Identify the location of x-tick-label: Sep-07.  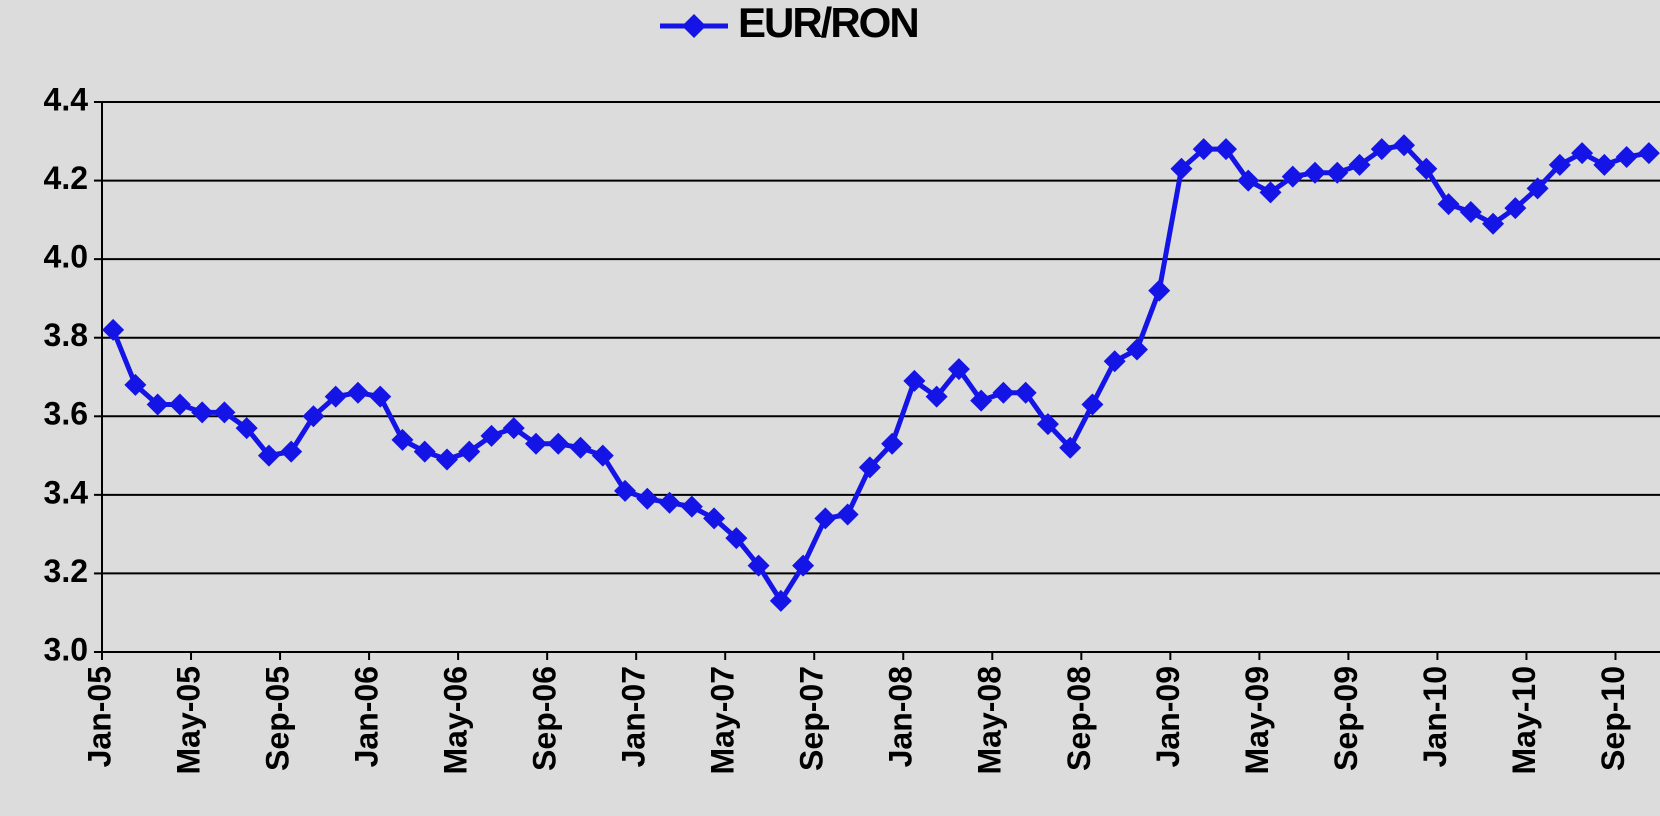
(812, 718).